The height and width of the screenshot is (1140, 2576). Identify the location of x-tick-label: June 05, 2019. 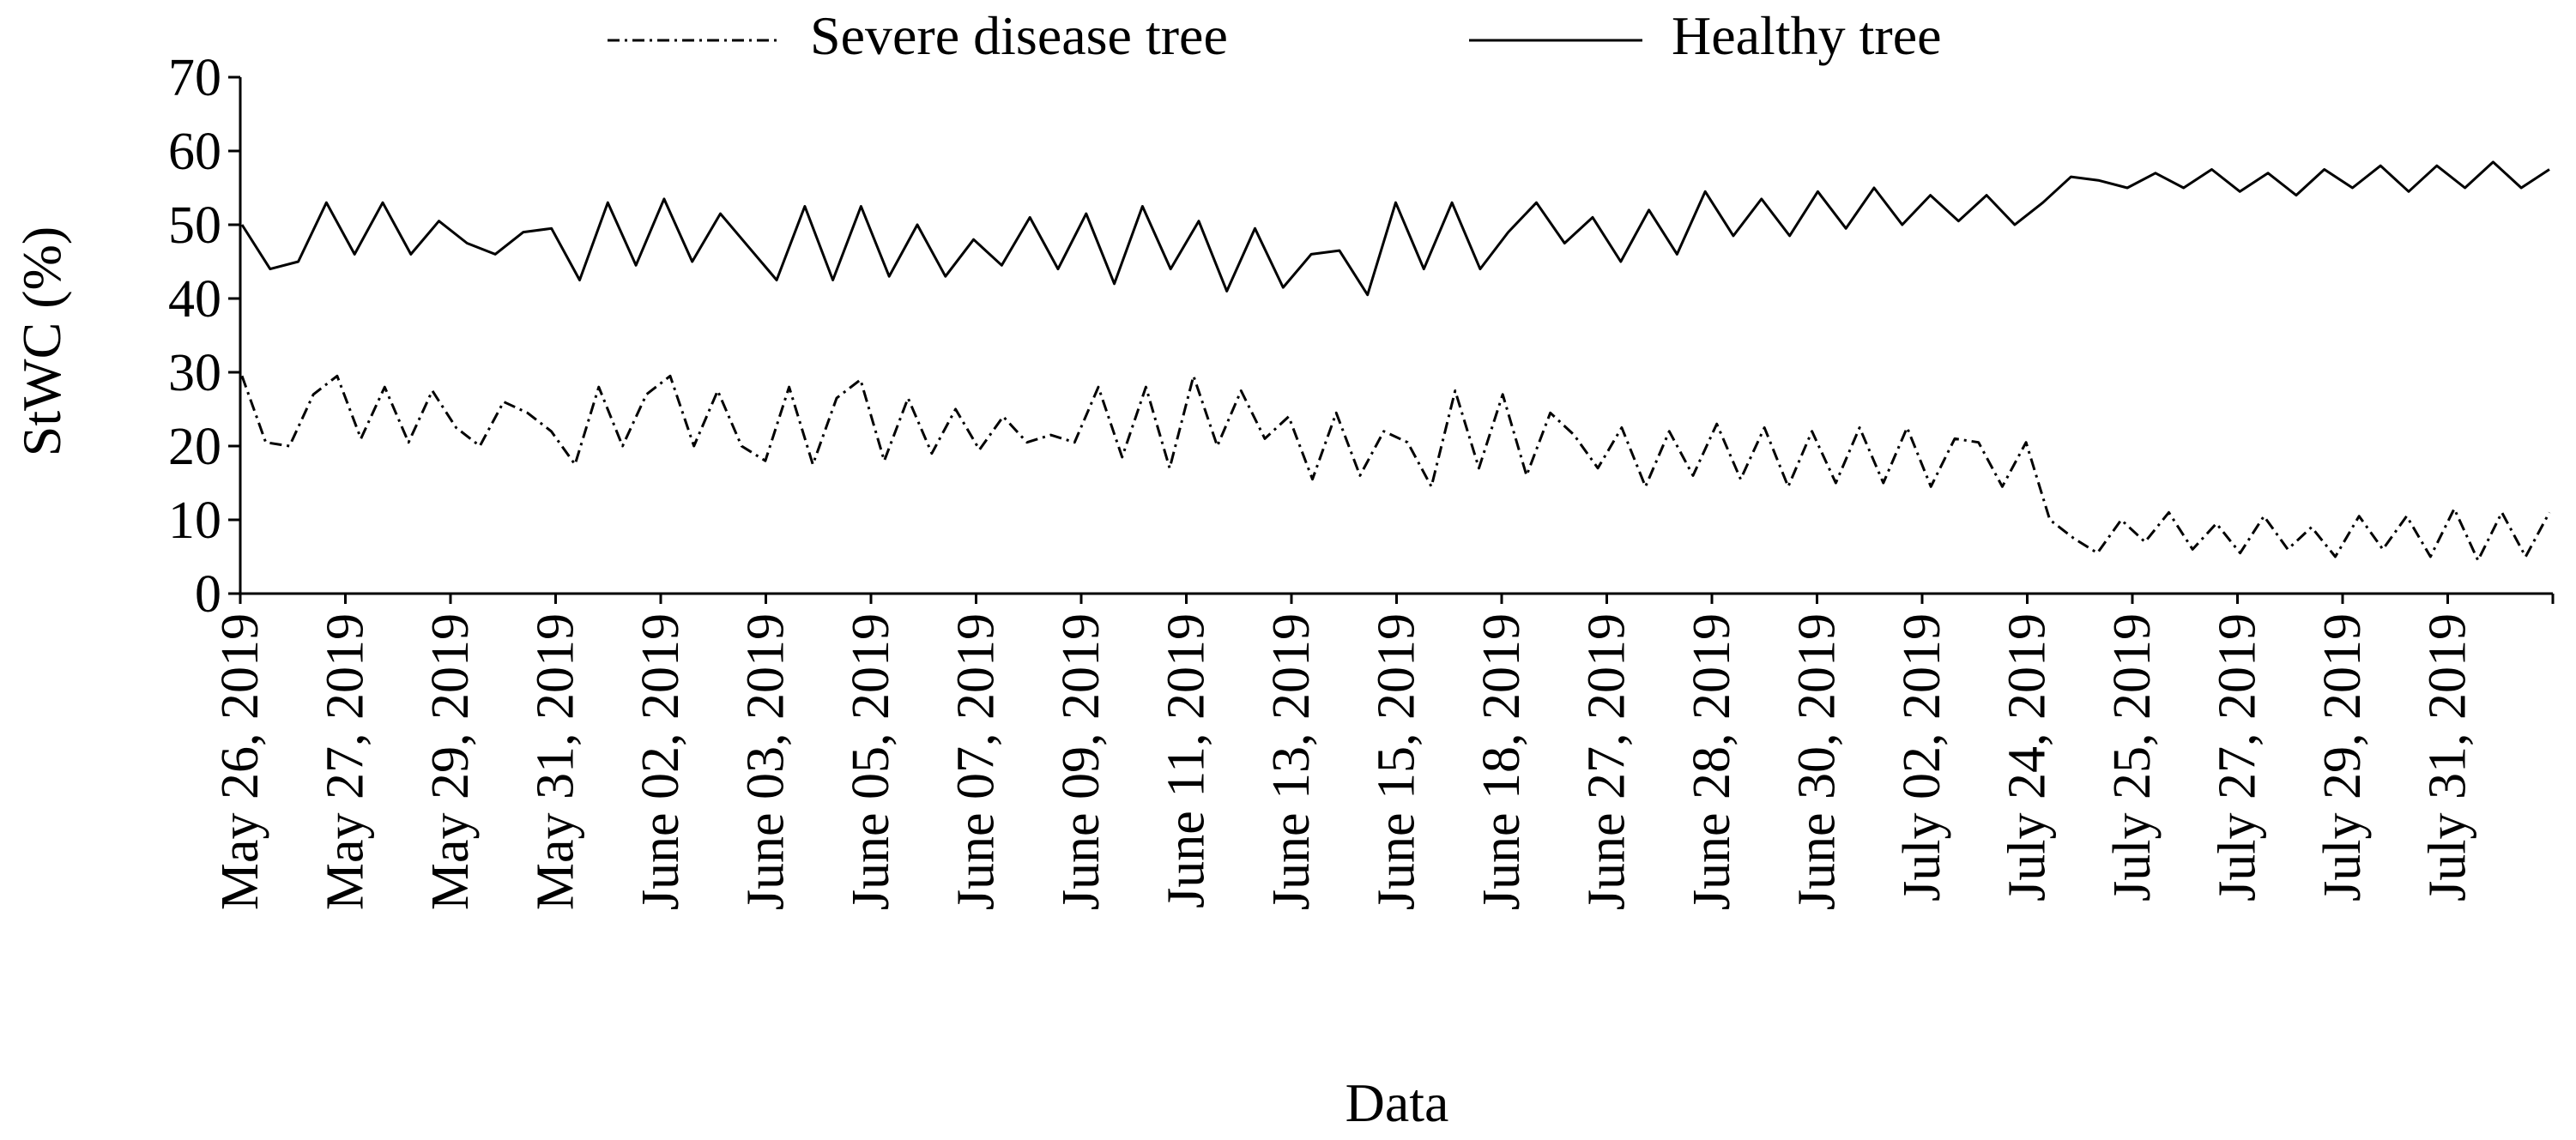
(871, 761).